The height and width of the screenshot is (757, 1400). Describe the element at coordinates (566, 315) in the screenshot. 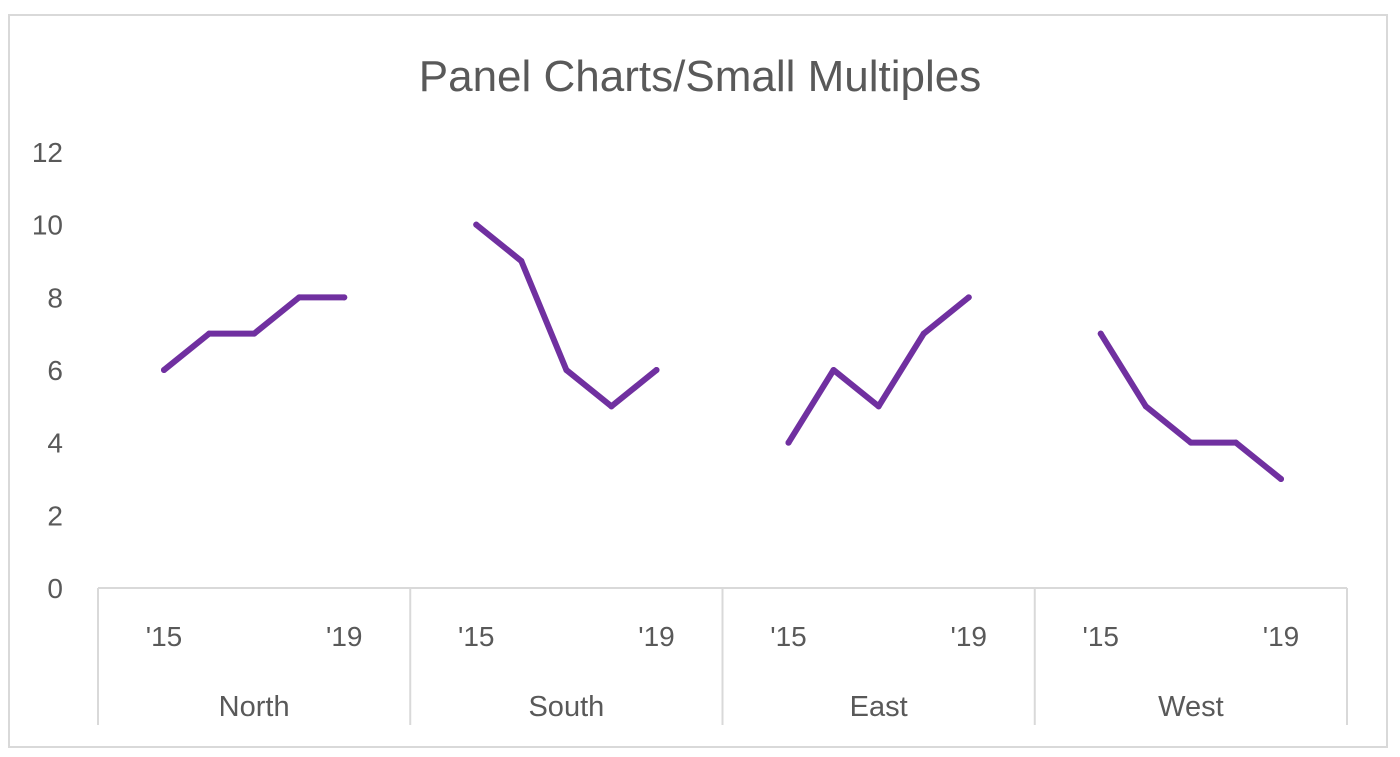

I see `series-line-south` at that location.